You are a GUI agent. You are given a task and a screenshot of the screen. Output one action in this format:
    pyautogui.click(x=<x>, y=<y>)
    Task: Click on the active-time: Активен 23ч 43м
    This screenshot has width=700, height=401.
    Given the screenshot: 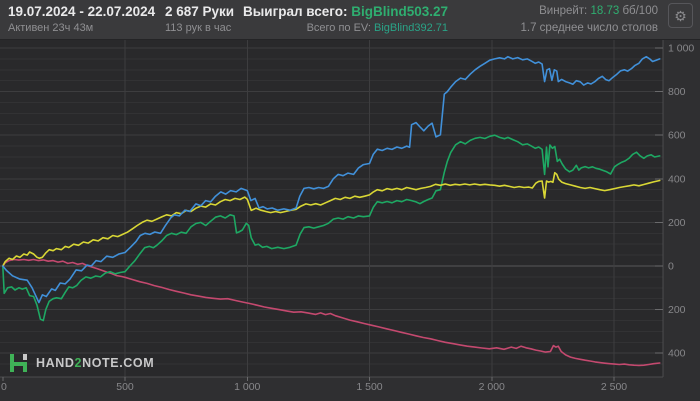 What is the action you would take?
    pyautogui.click(x=51, y=28)
    